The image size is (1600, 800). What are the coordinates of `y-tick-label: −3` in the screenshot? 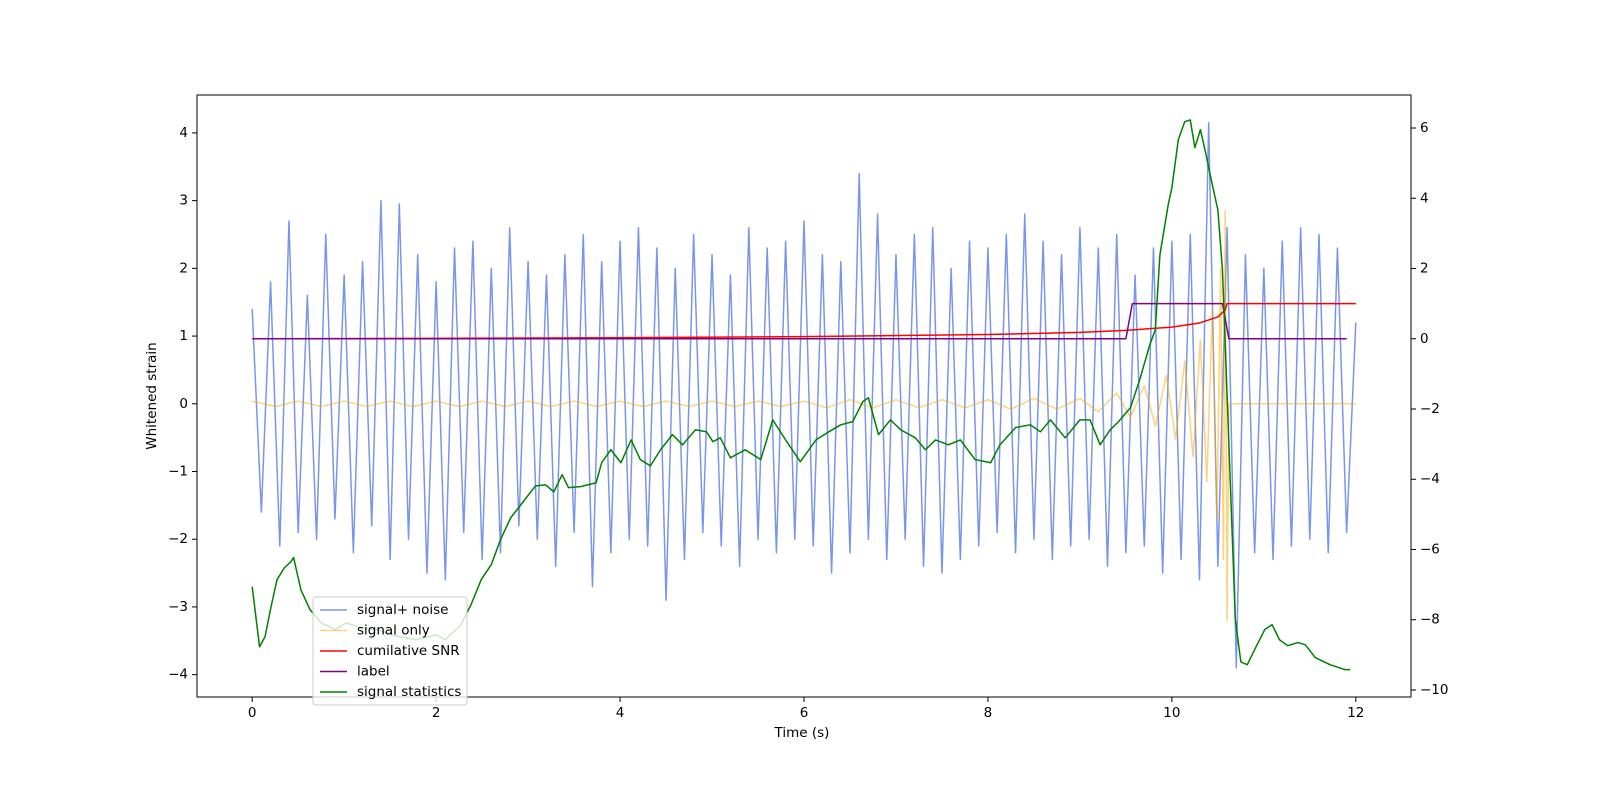 It's located at (178, 607).